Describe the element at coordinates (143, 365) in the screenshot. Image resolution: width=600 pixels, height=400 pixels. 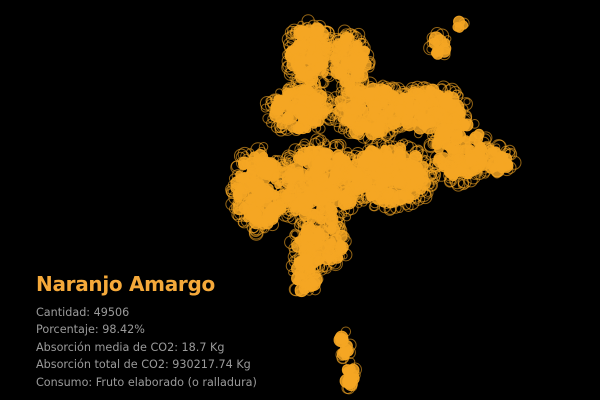
I see `total-absorption-text: Absorción total de CO2: 930217.74 Kg` at that location.